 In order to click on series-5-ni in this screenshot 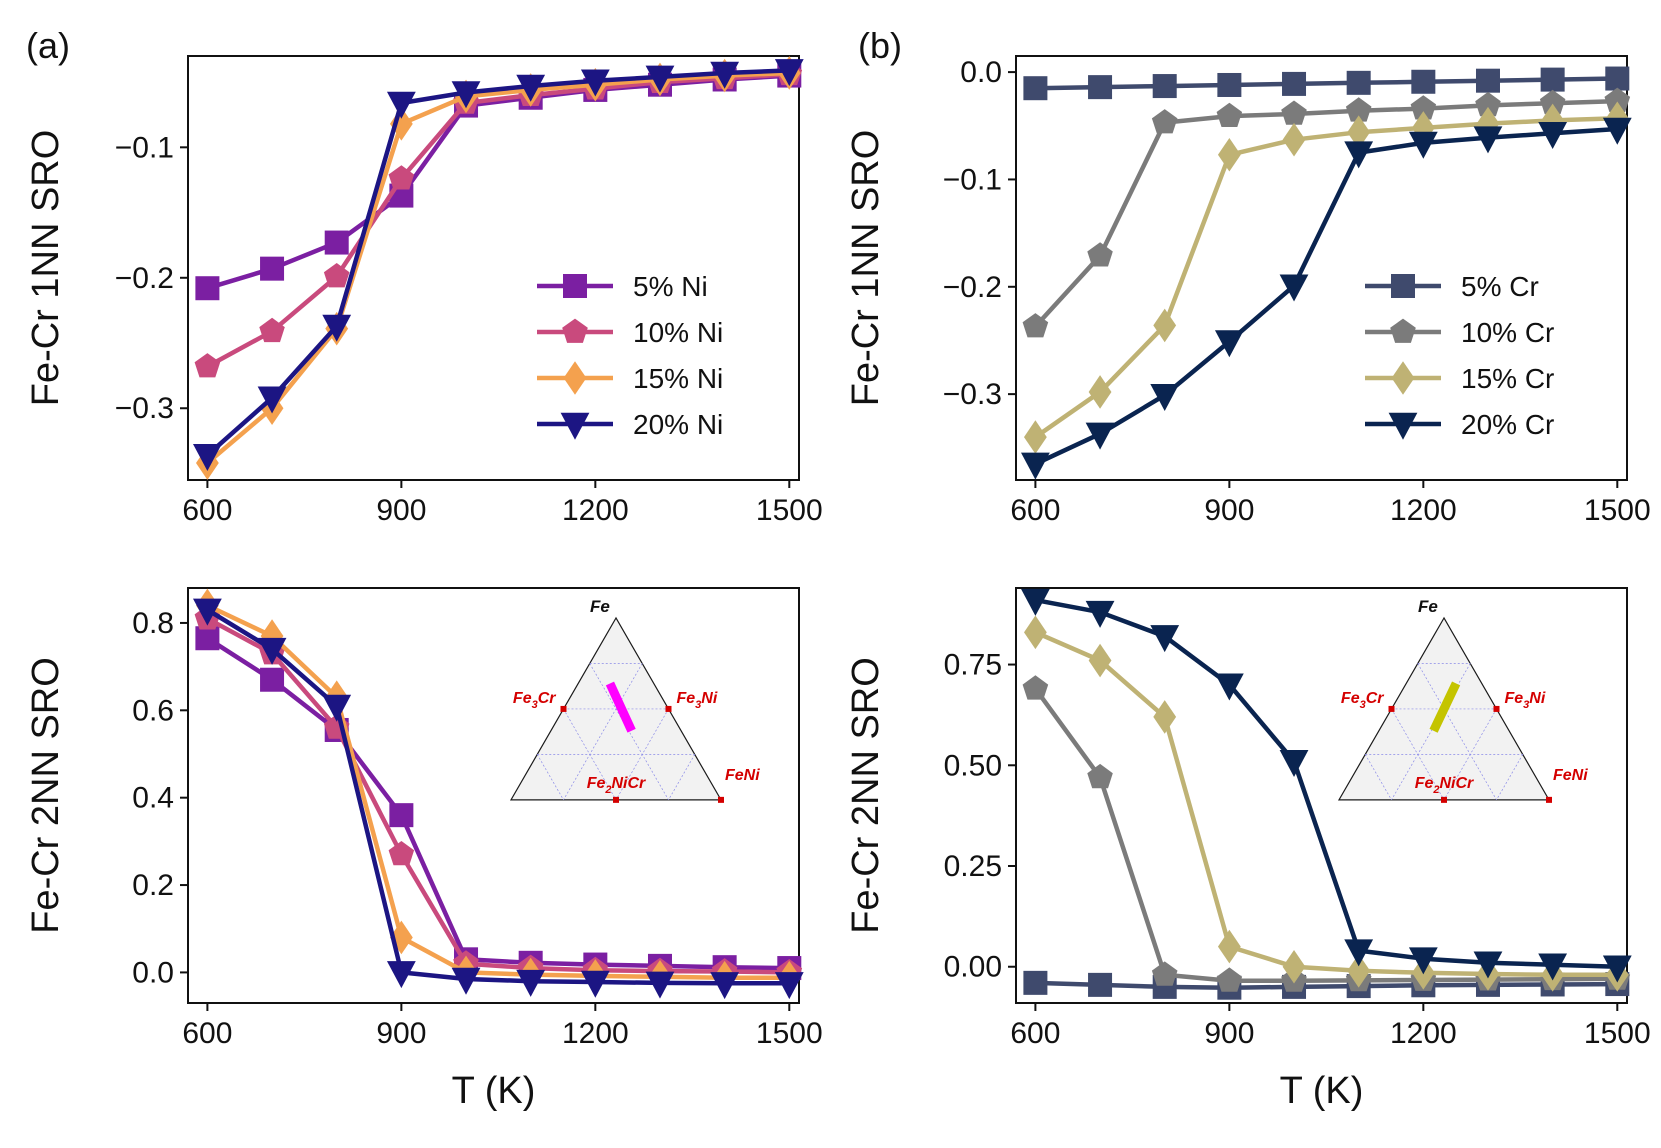, I will do `click(498, 803)`.